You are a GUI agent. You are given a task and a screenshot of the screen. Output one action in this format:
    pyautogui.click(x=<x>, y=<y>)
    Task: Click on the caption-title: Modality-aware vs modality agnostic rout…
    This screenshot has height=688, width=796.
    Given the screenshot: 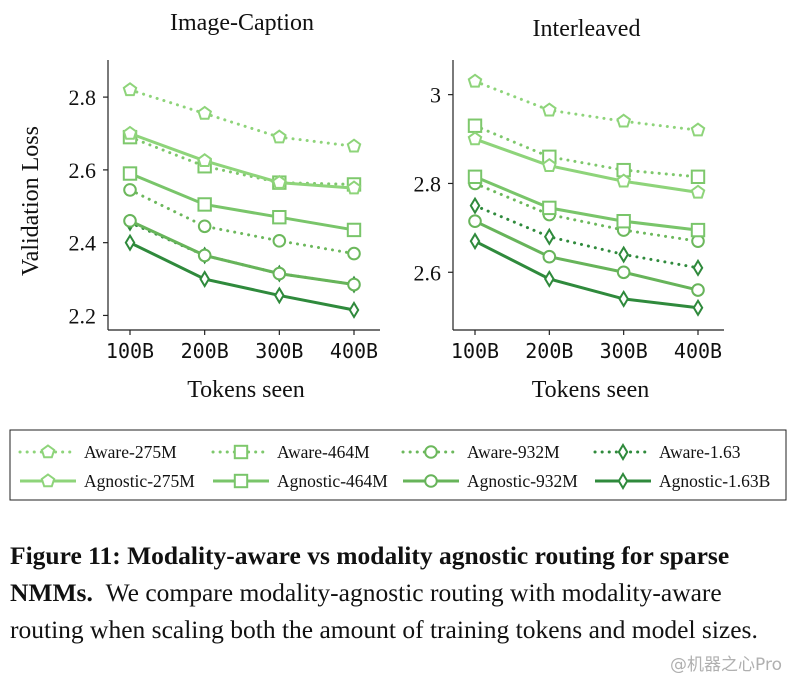 What is the action you would take?
    pyautogui.click(x=370, y=574)
    